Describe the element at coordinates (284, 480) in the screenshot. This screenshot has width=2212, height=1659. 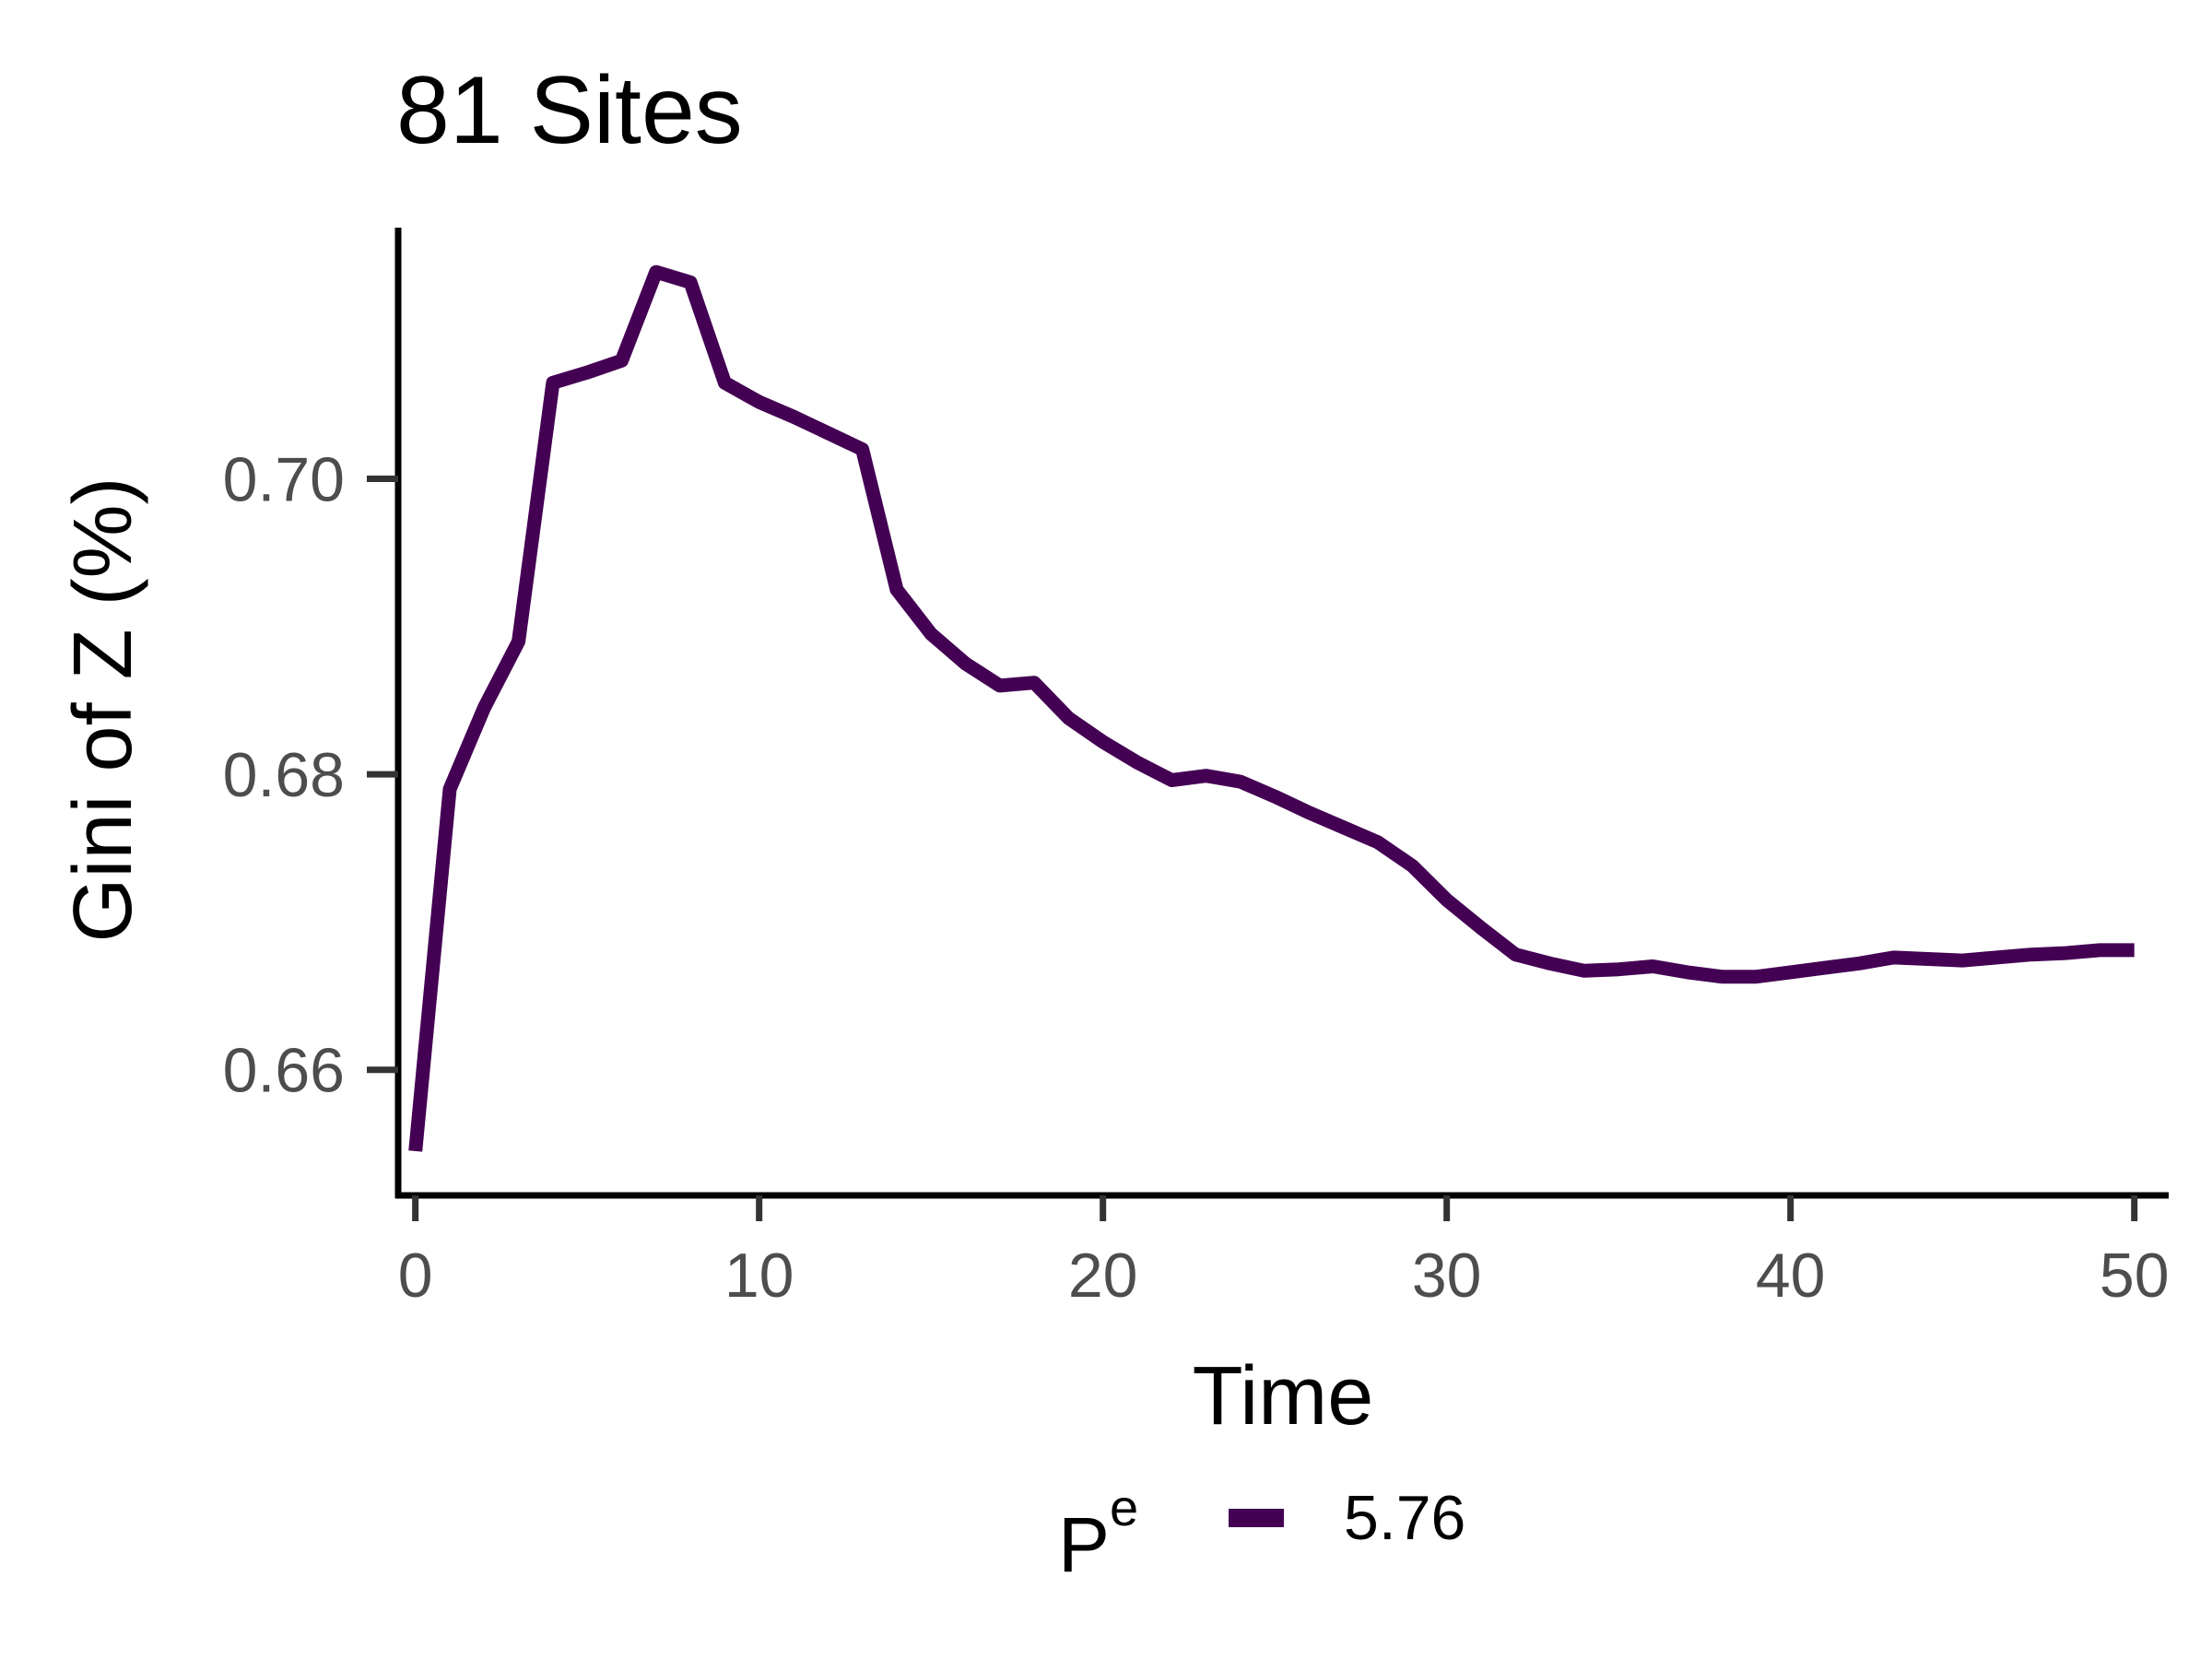
I see `y-tick-label: 0.70` at that location.